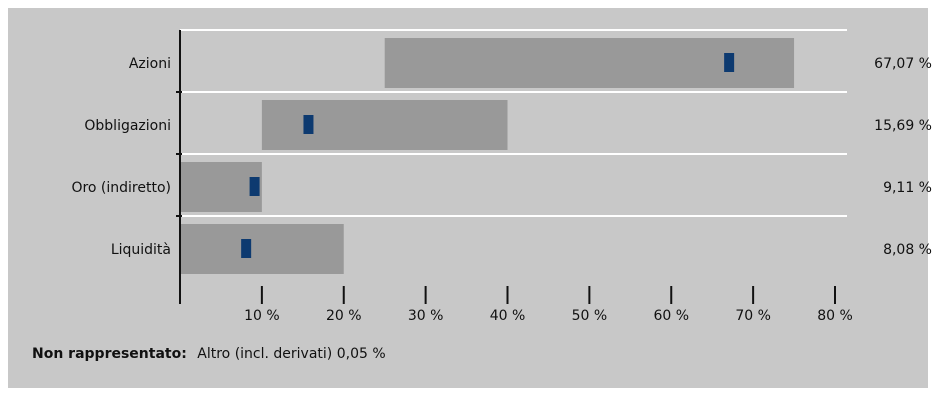 The height and width of the screenshot is (396, 936). What do you see at coordinates (903, 64) in the screenshot?
I see `value-label: 67,07 %` at bounding box center [903, 64].